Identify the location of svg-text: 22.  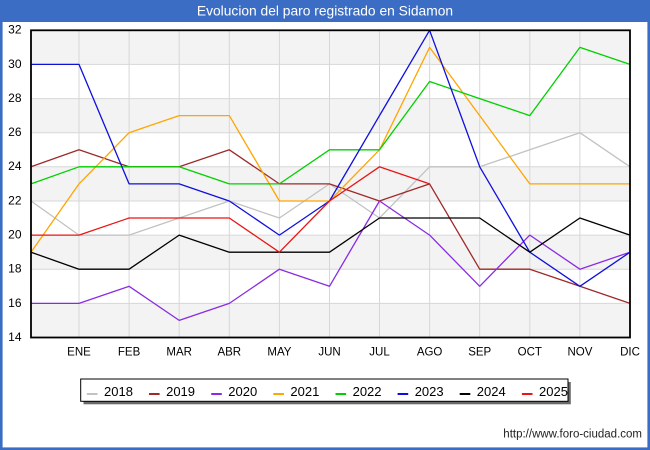
(15, 200).